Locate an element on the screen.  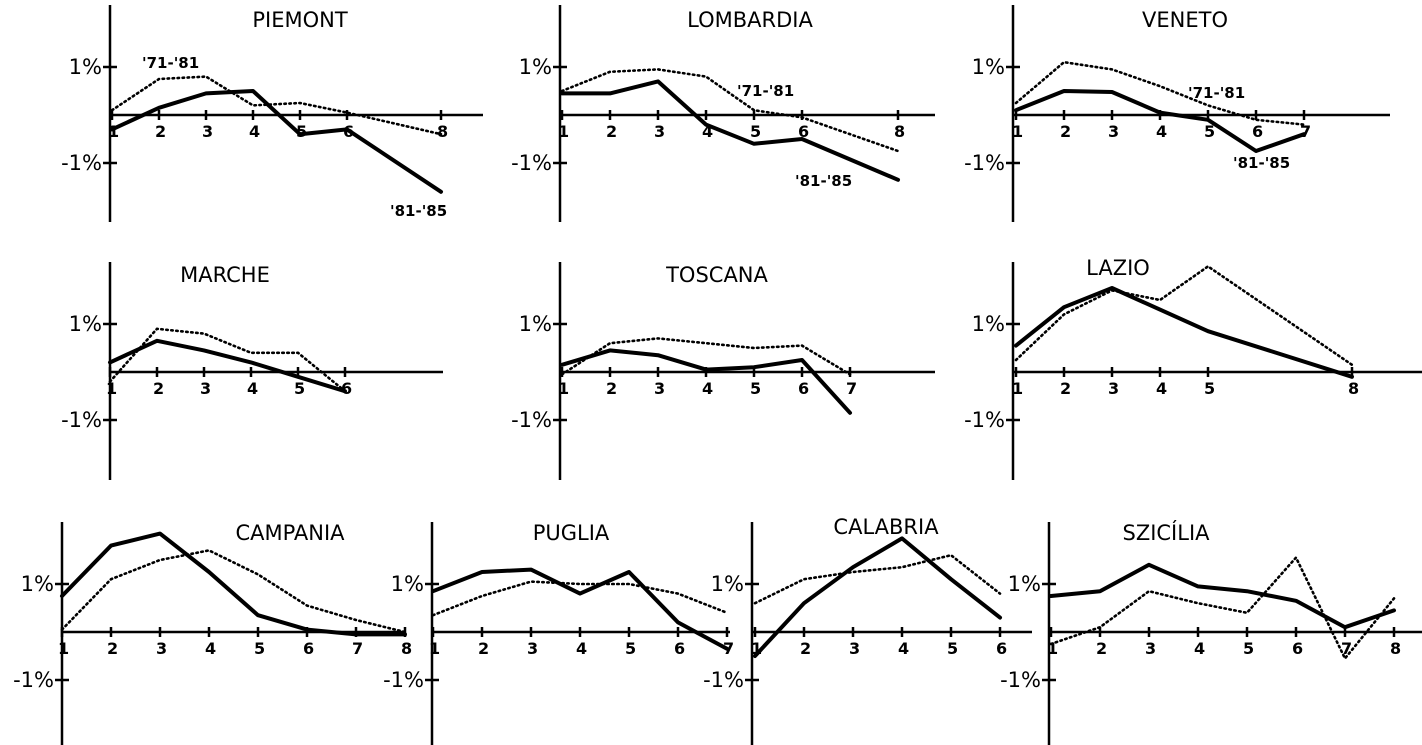
panel-title: LAZIO is located at coordinates (1118, 268).